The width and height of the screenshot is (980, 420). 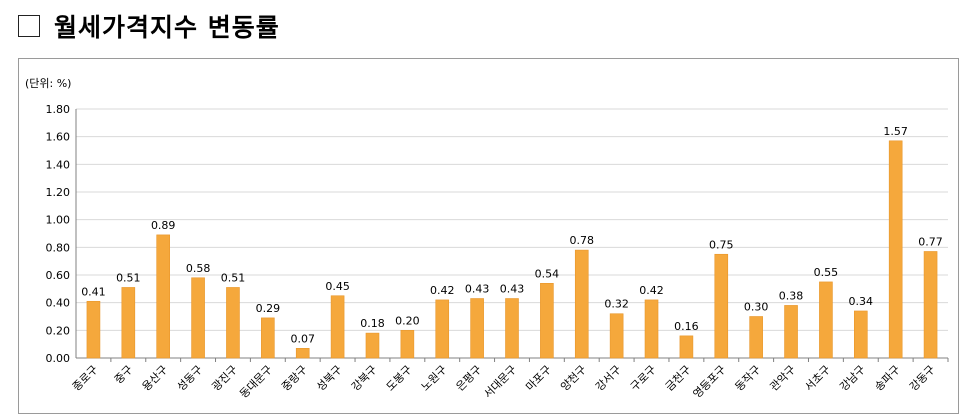 I want to click on x-tick-label: 종로구, so click(x=85, y=378).